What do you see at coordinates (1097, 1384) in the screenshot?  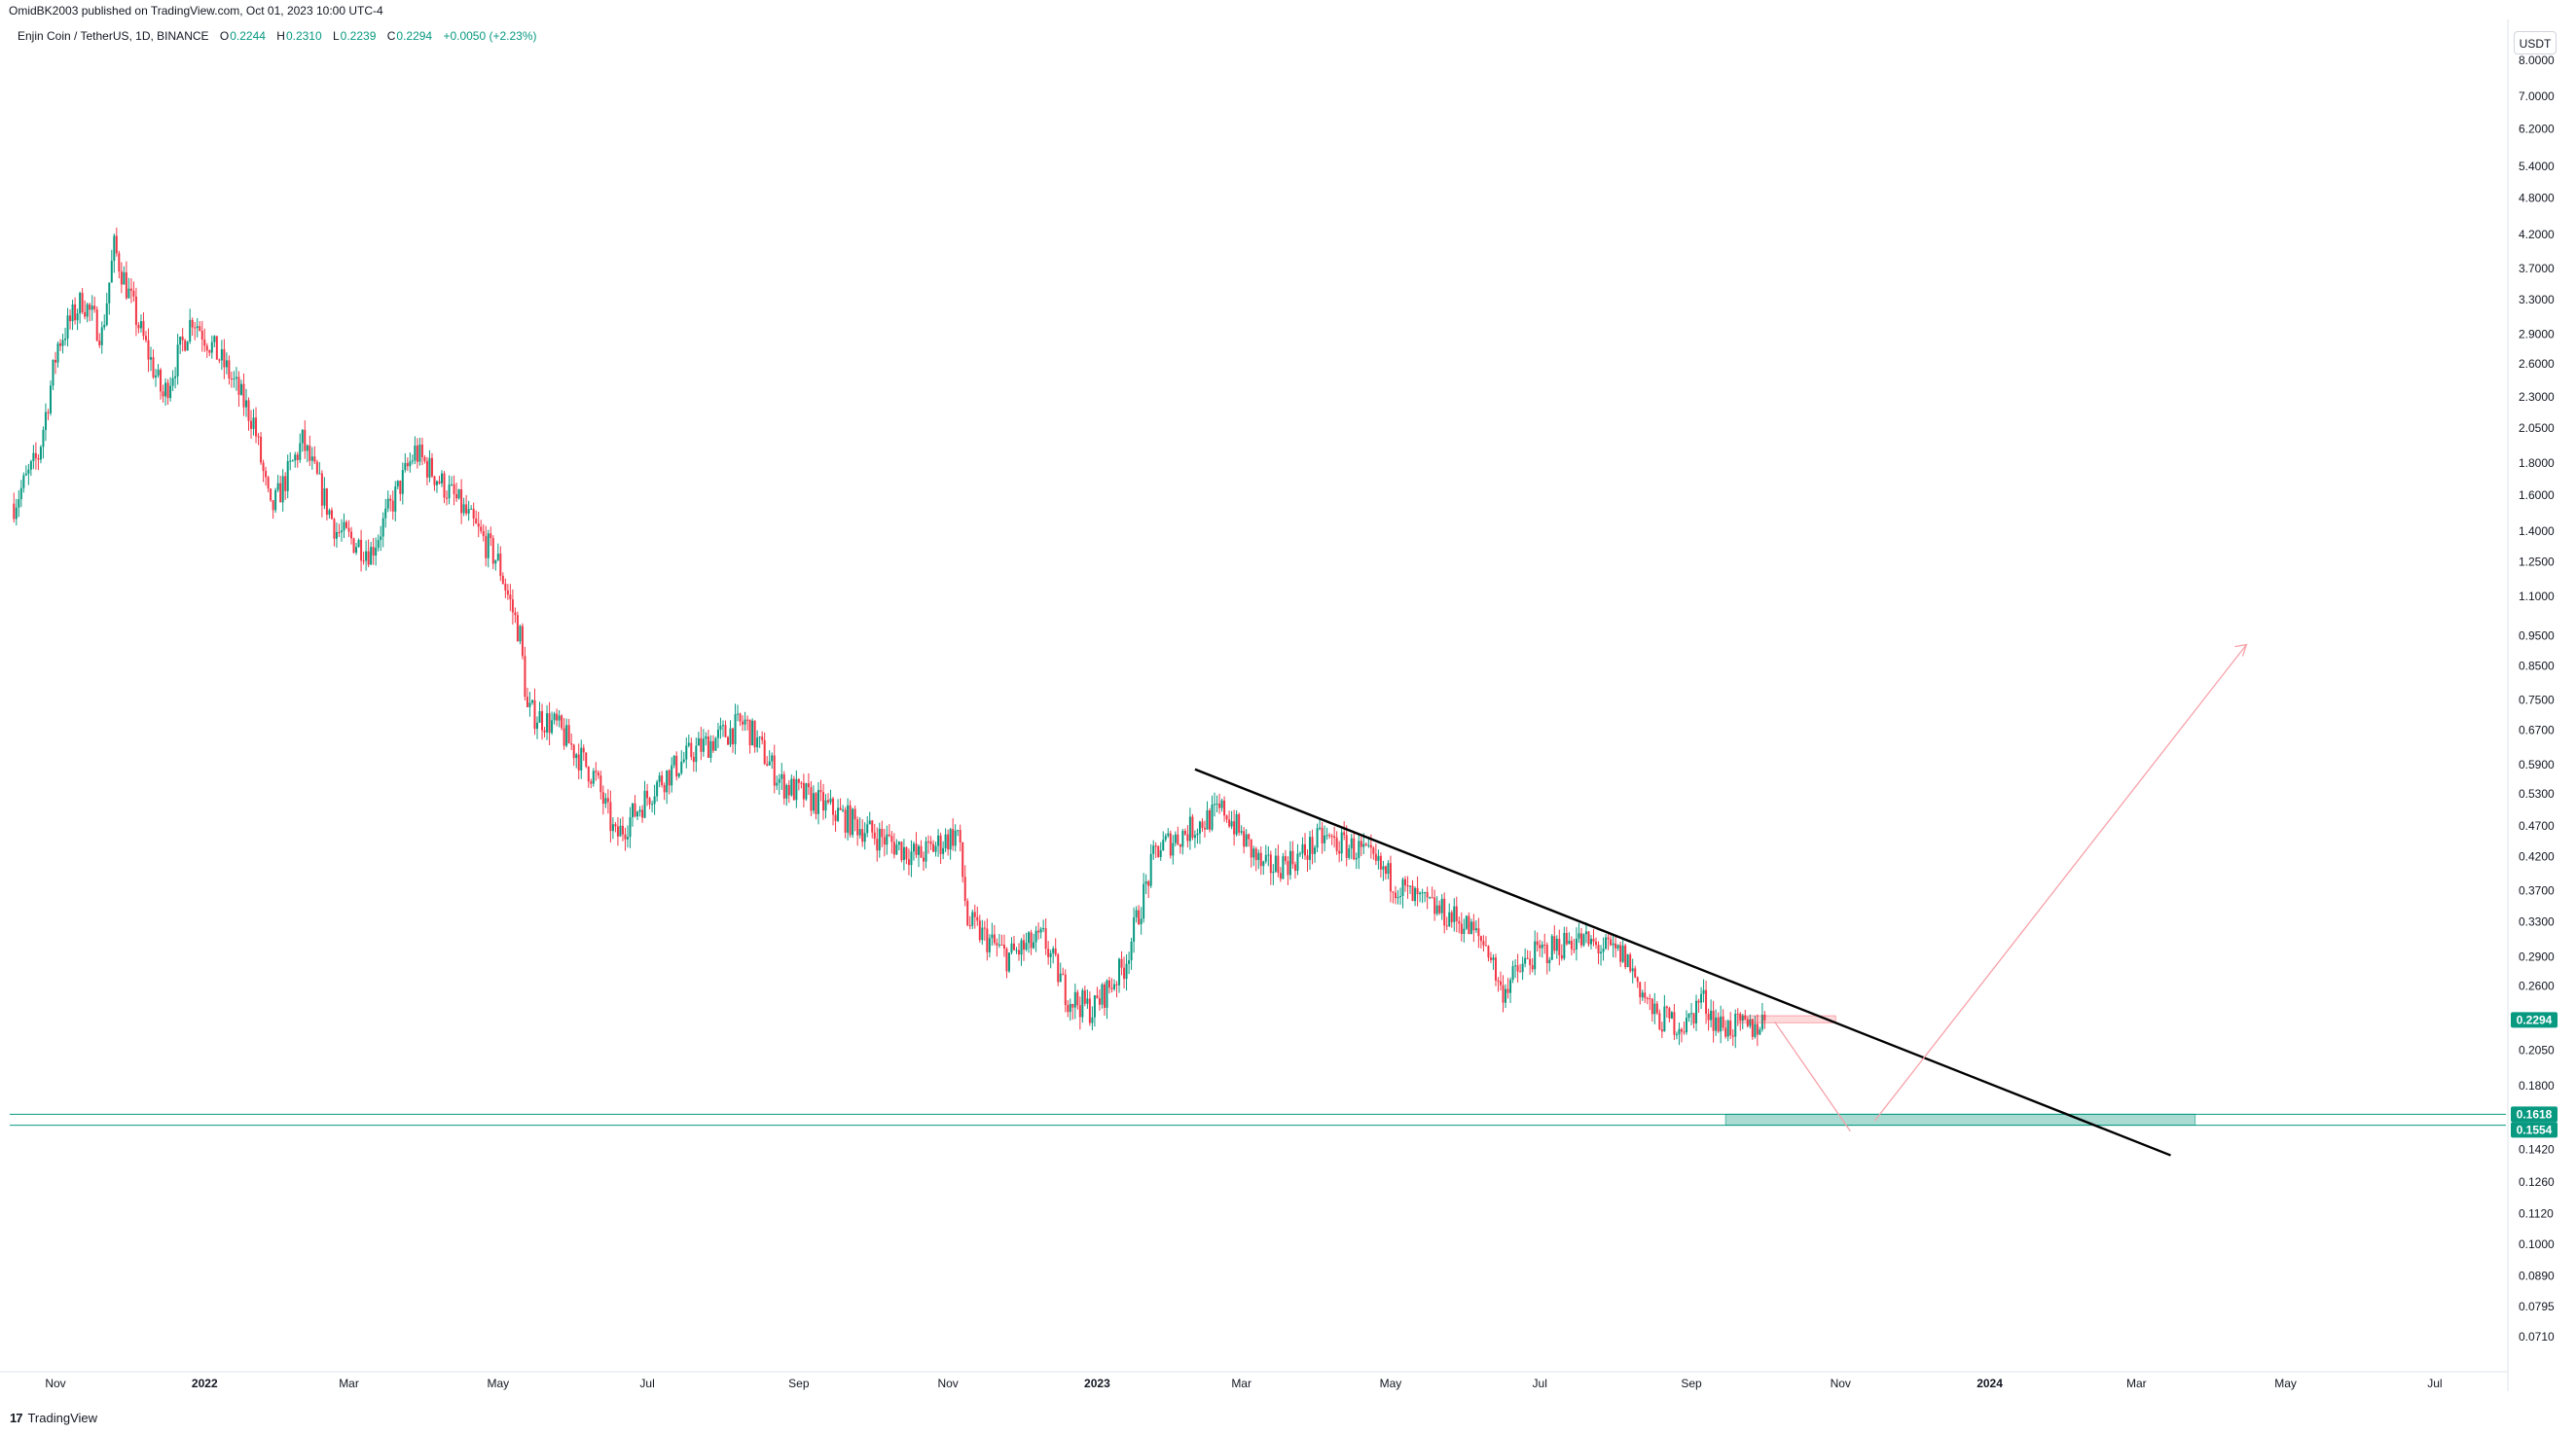 I see `time-tick-label: 2023` at bounding box center [1097, 1384].